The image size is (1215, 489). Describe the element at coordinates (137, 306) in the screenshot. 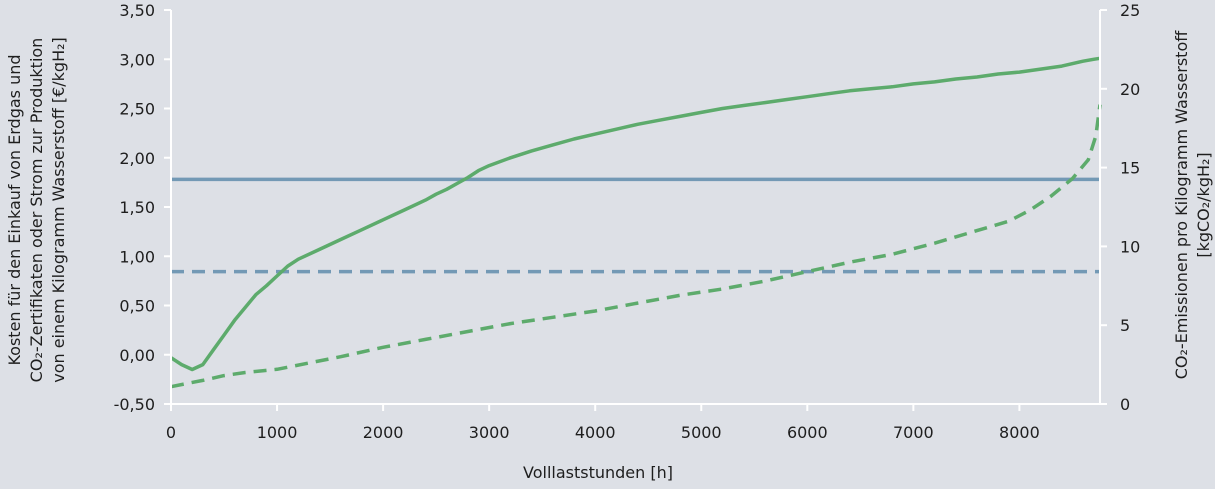

I see `left-tick-label: 0,50` at that location.